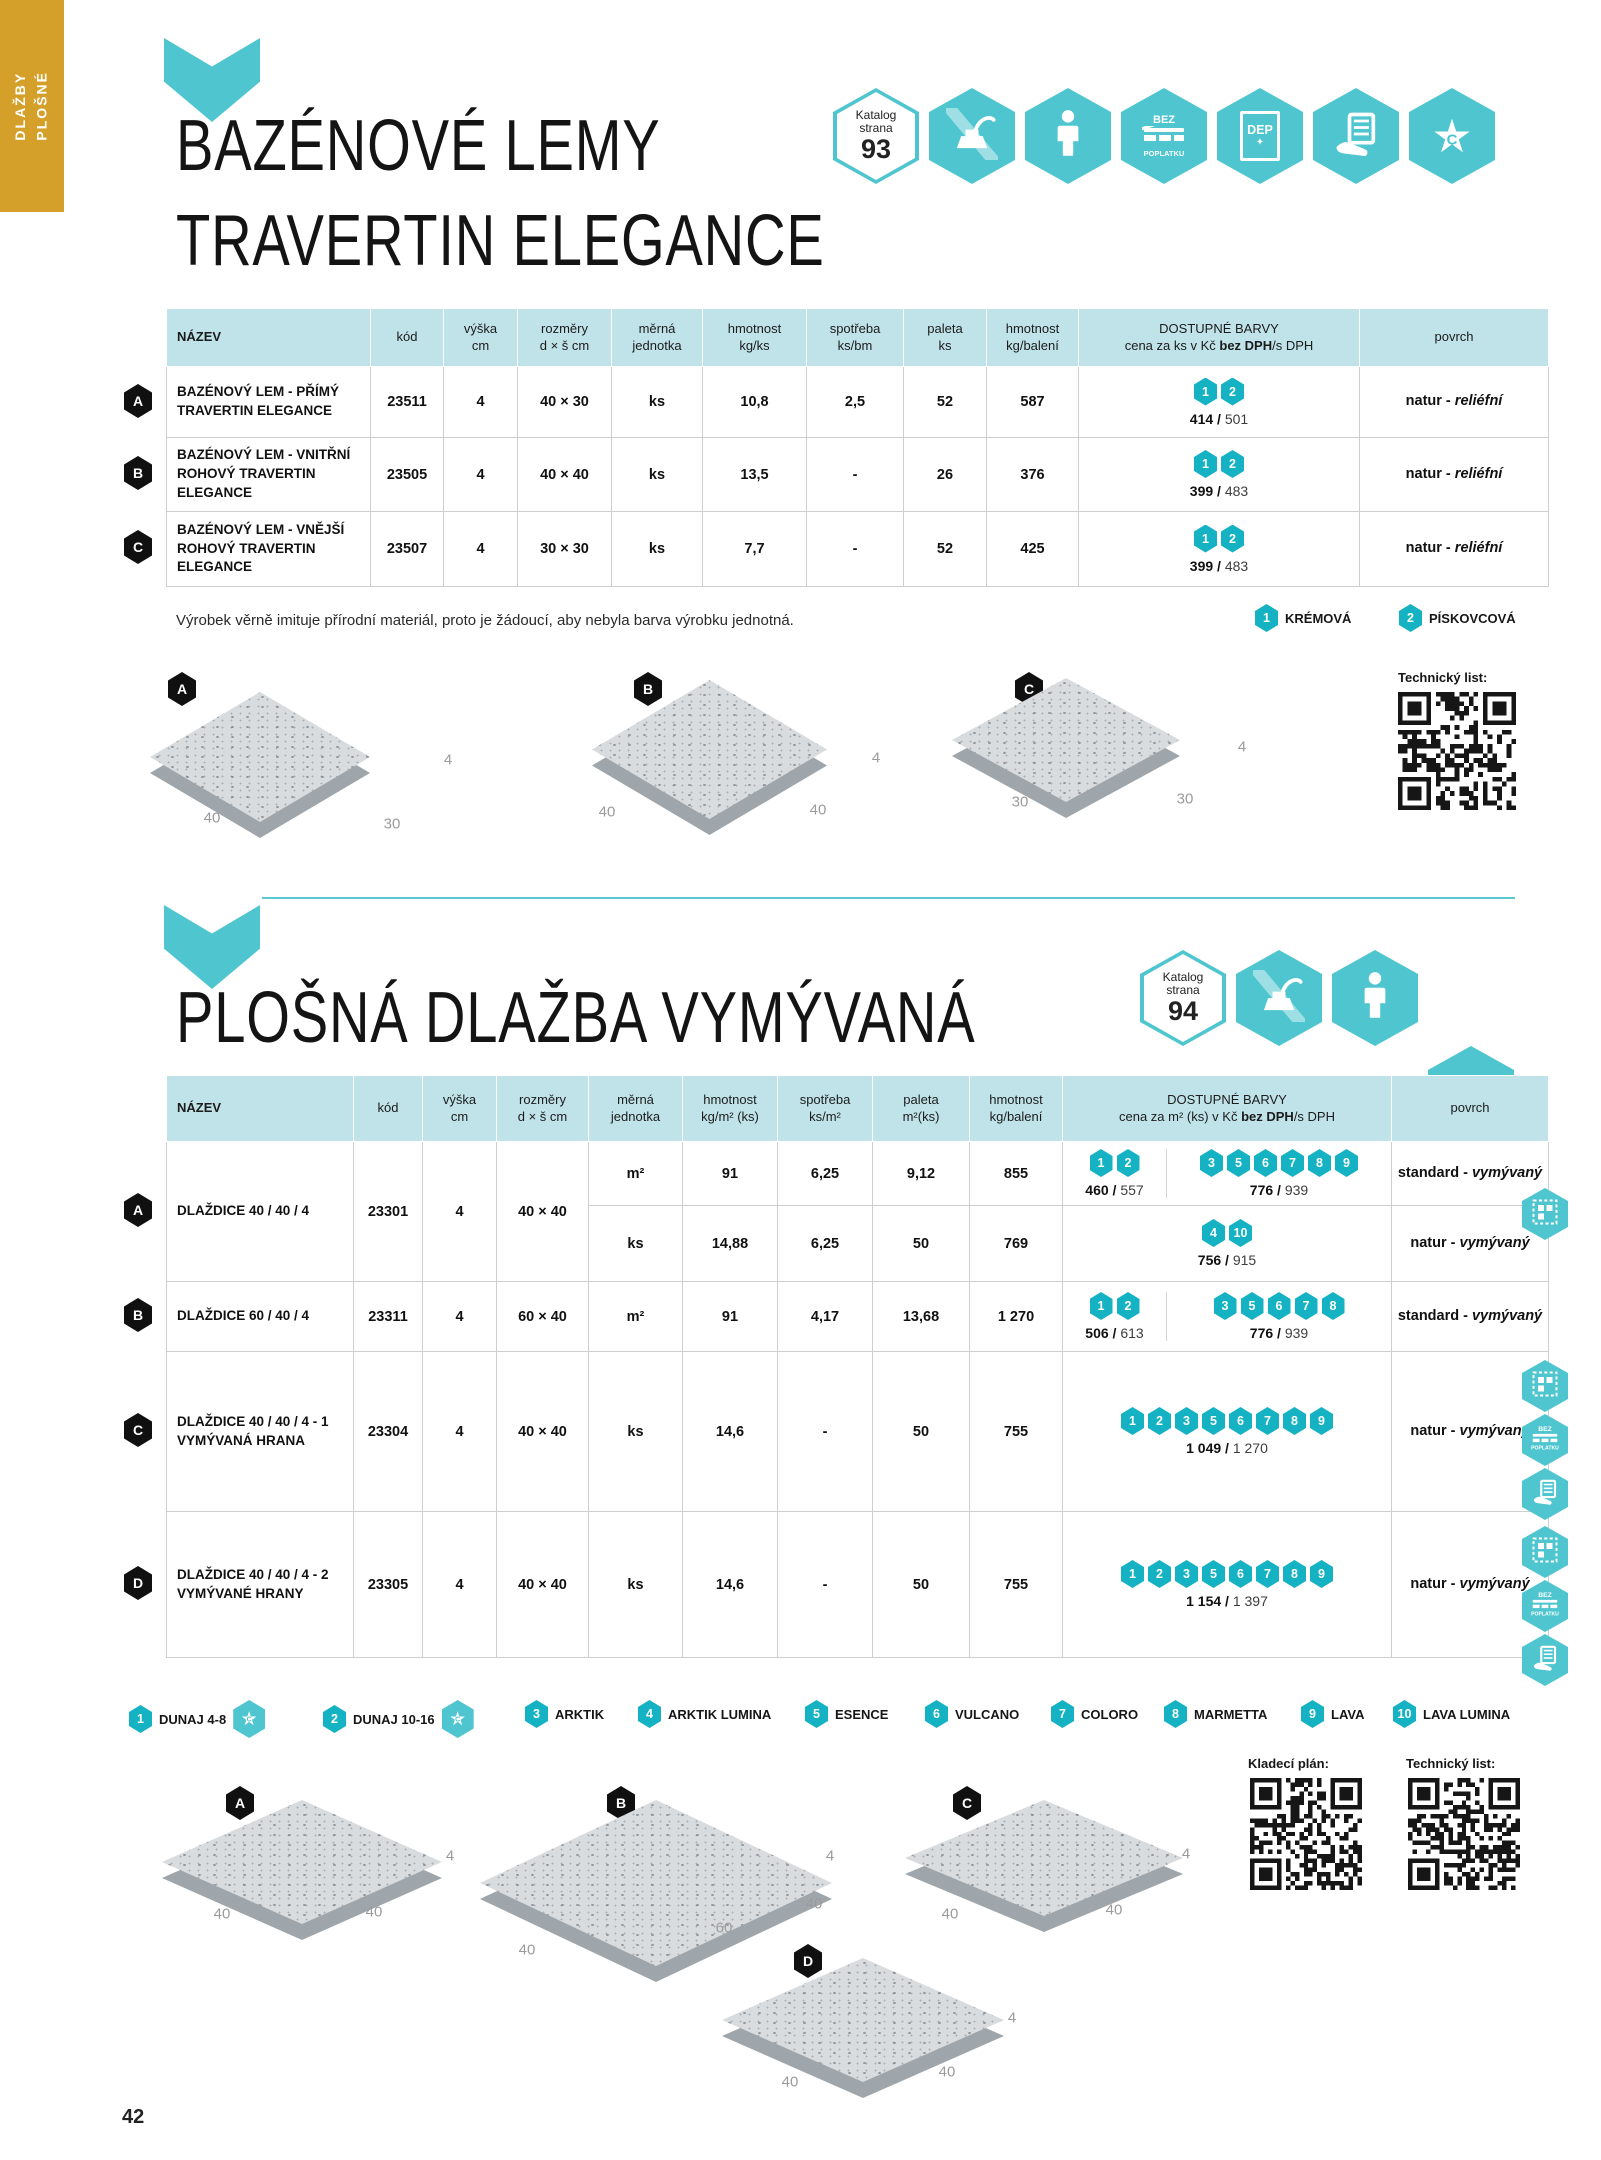 The width and height of the screenshot is (1601, 2160). I want to click on section1-title-line1: BAZÉNOVÉ LEMY, so click(418, 146).